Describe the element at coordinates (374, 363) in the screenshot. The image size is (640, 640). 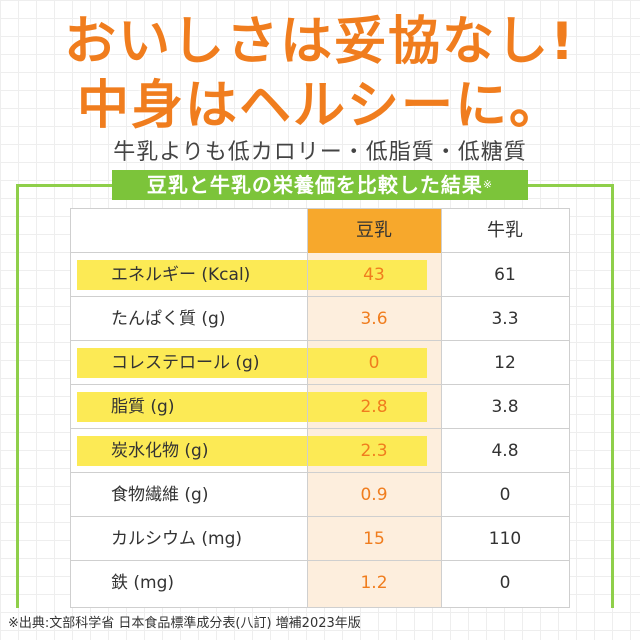
I see `soy-milk-value: 0` at that location.